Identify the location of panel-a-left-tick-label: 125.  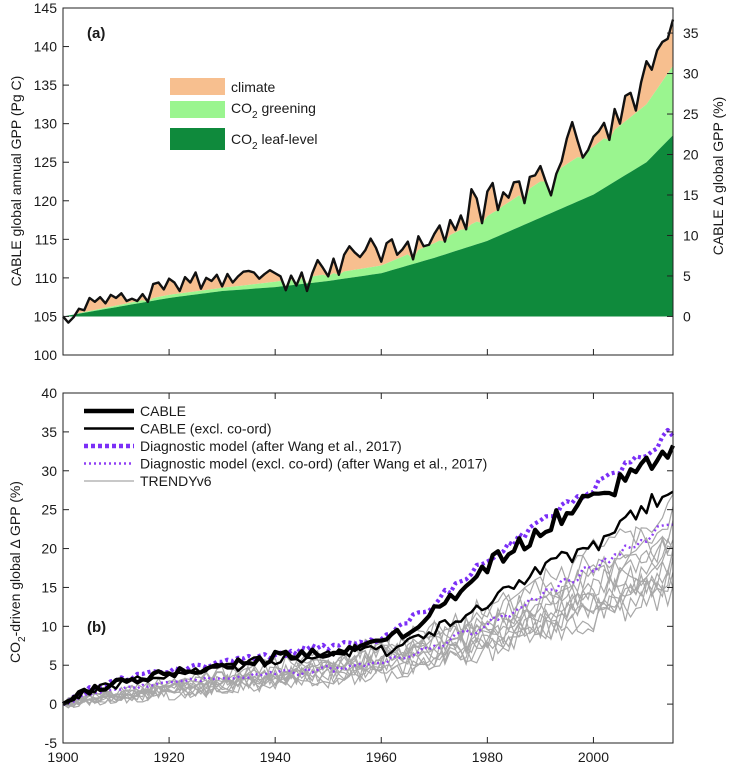
(46, 162).